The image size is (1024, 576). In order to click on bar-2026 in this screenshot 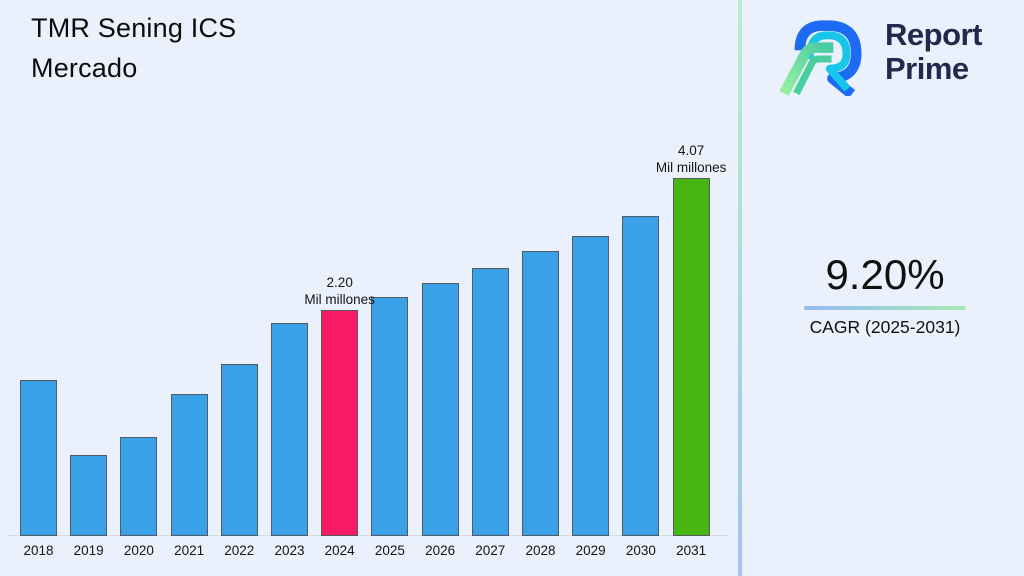, I will do `click(440, 409)`.